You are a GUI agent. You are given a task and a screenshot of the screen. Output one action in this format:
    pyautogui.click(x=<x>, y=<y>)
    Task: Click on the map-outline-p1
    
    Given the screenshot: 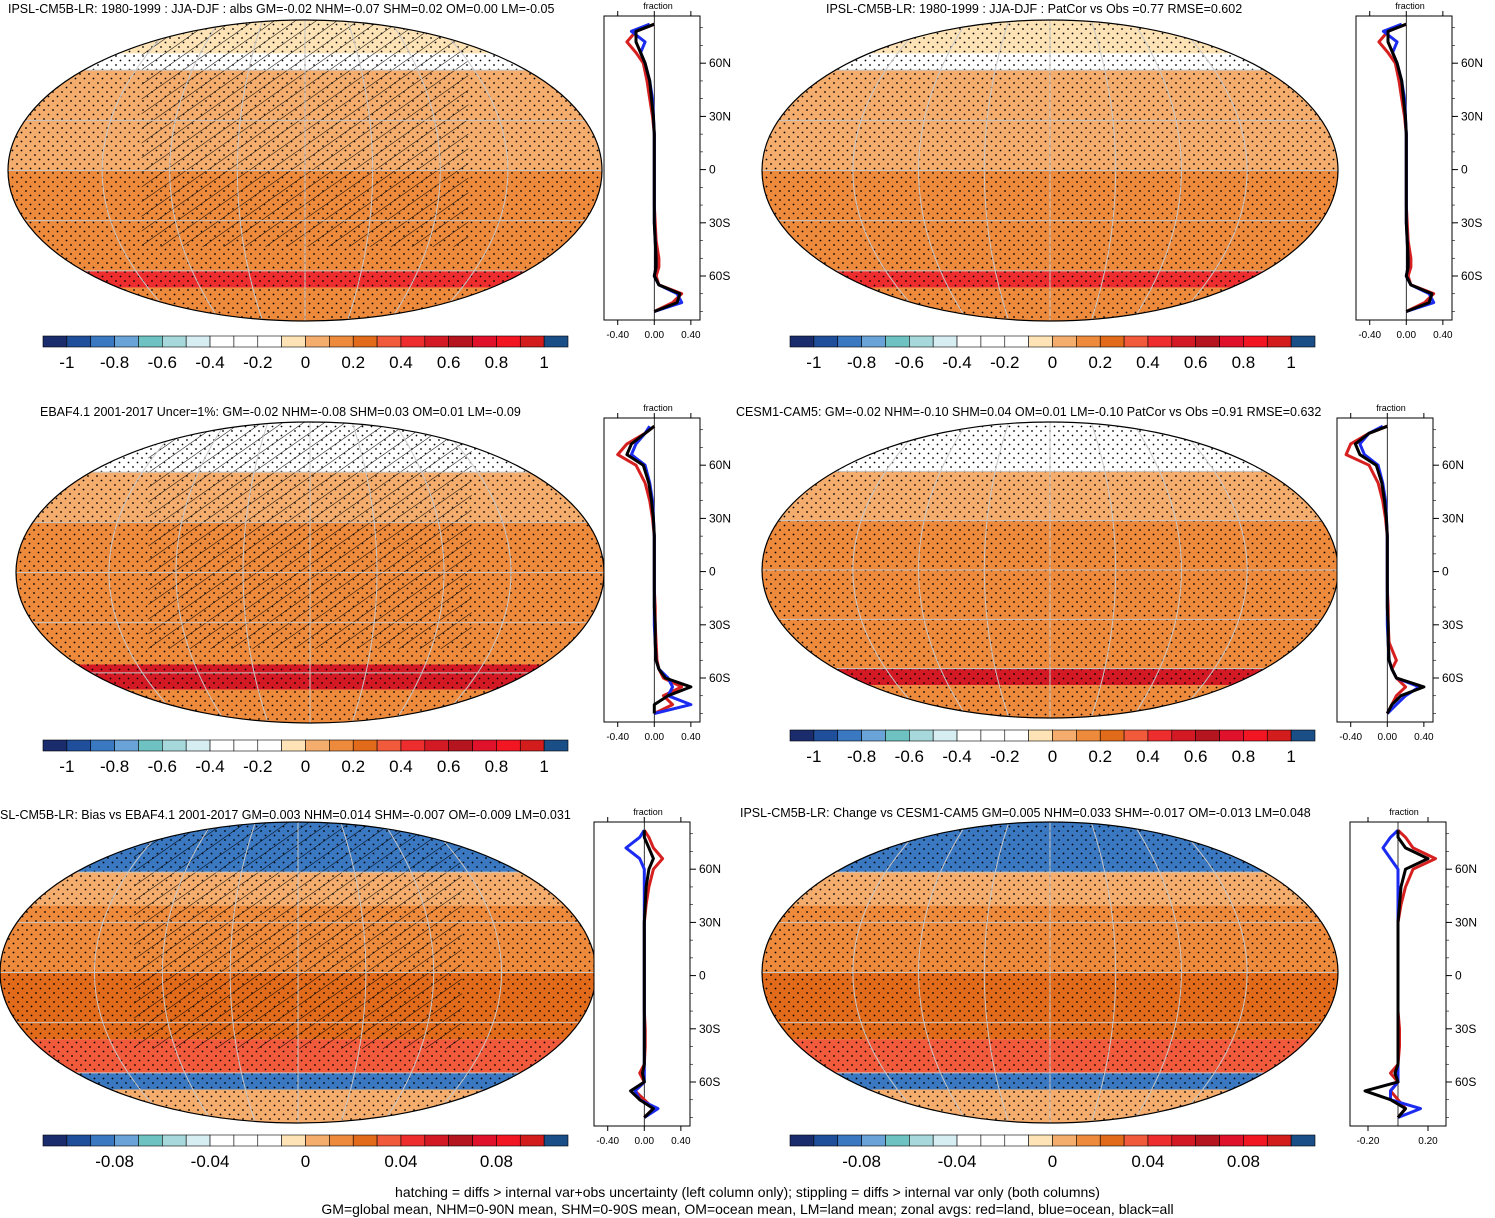 What is the action you would take?
    pyautogui.click(x=305, y=170)
    